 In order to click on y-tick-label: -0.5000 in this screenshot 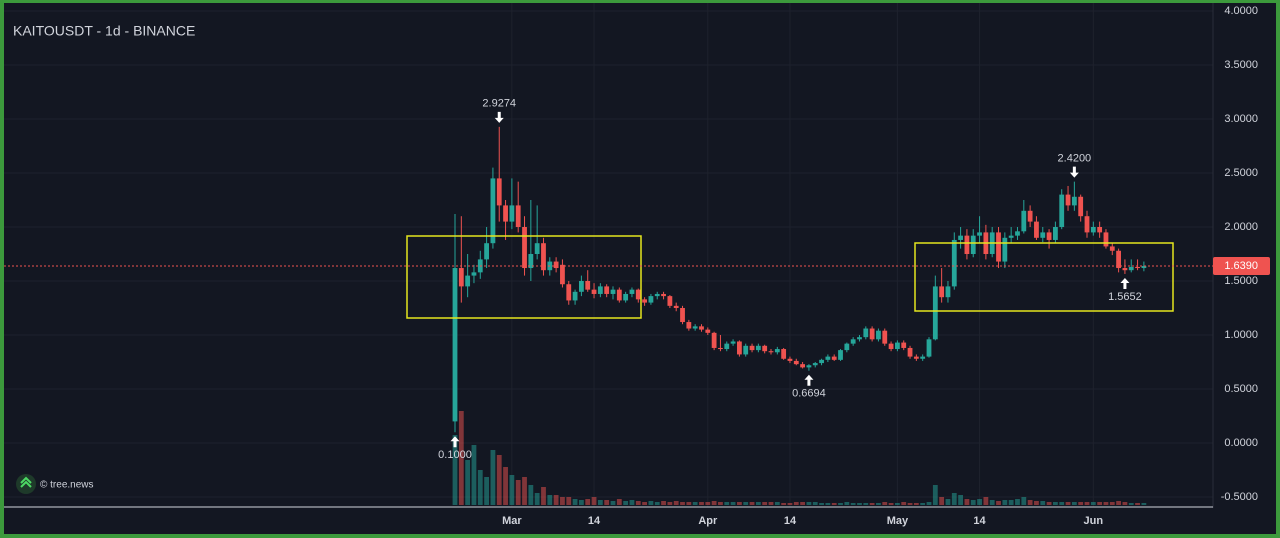, I will do `click(1239, 497)`.